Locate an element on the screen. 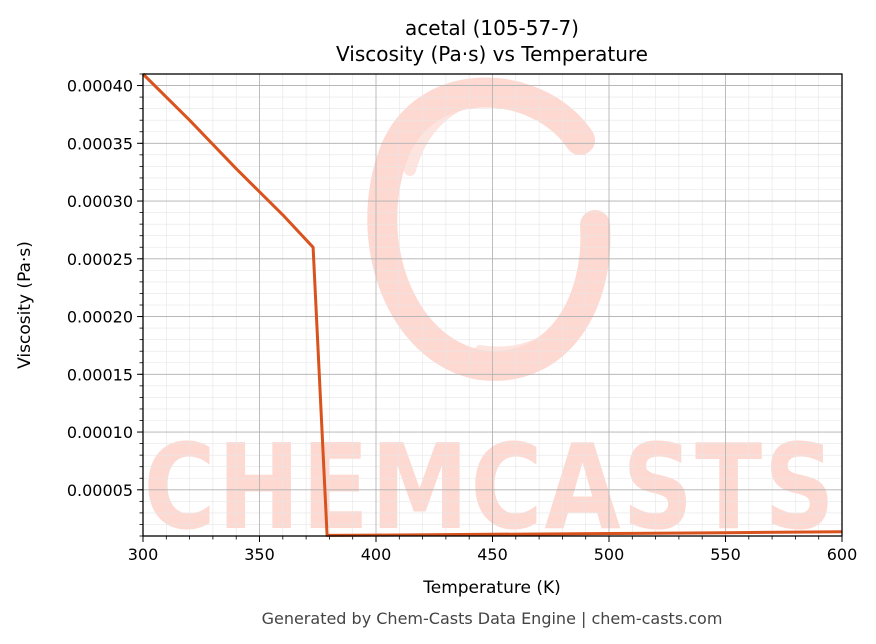 This screenshot has height=644, width=876. x-tick-label: 500 is located at coordinates (609, 554).